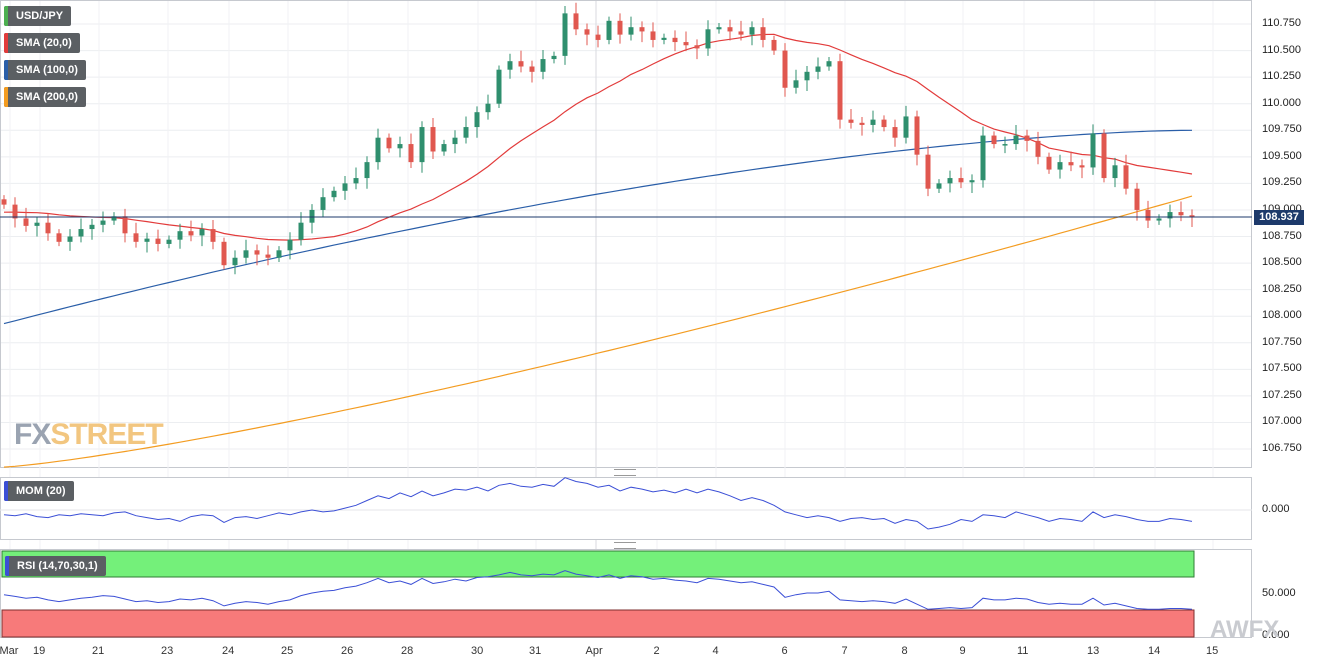 The width and height of the screenshot is (1323, 663). Describe the element at coordinates (1279, 593) in the screenshot. I see `rsi-tick-50: 50.000` at that location.